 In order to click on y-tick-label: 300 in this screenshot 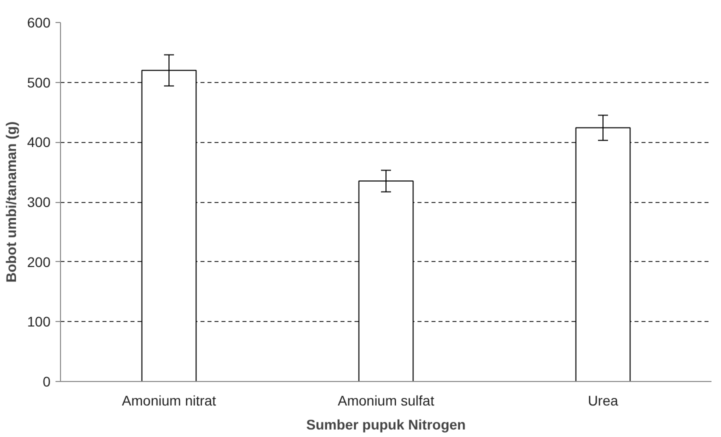, I will do `click(39, 202)`.